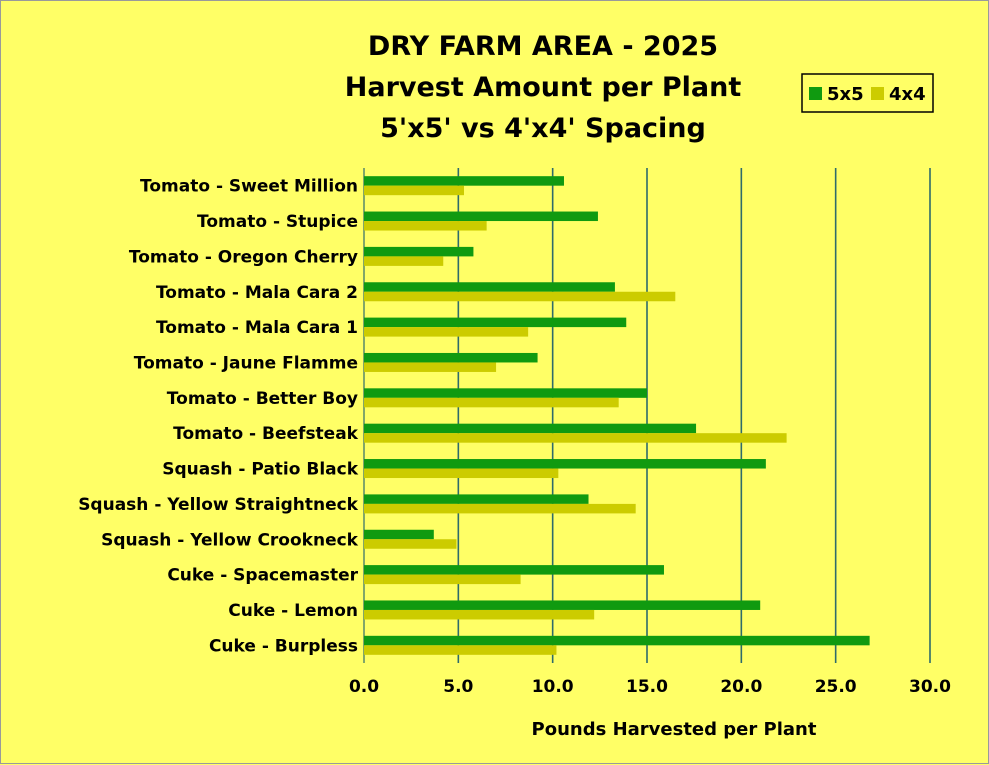 This screenshot has height=765, width=989. I want to click on x-tick-label: 10.0, so click(553, 687).